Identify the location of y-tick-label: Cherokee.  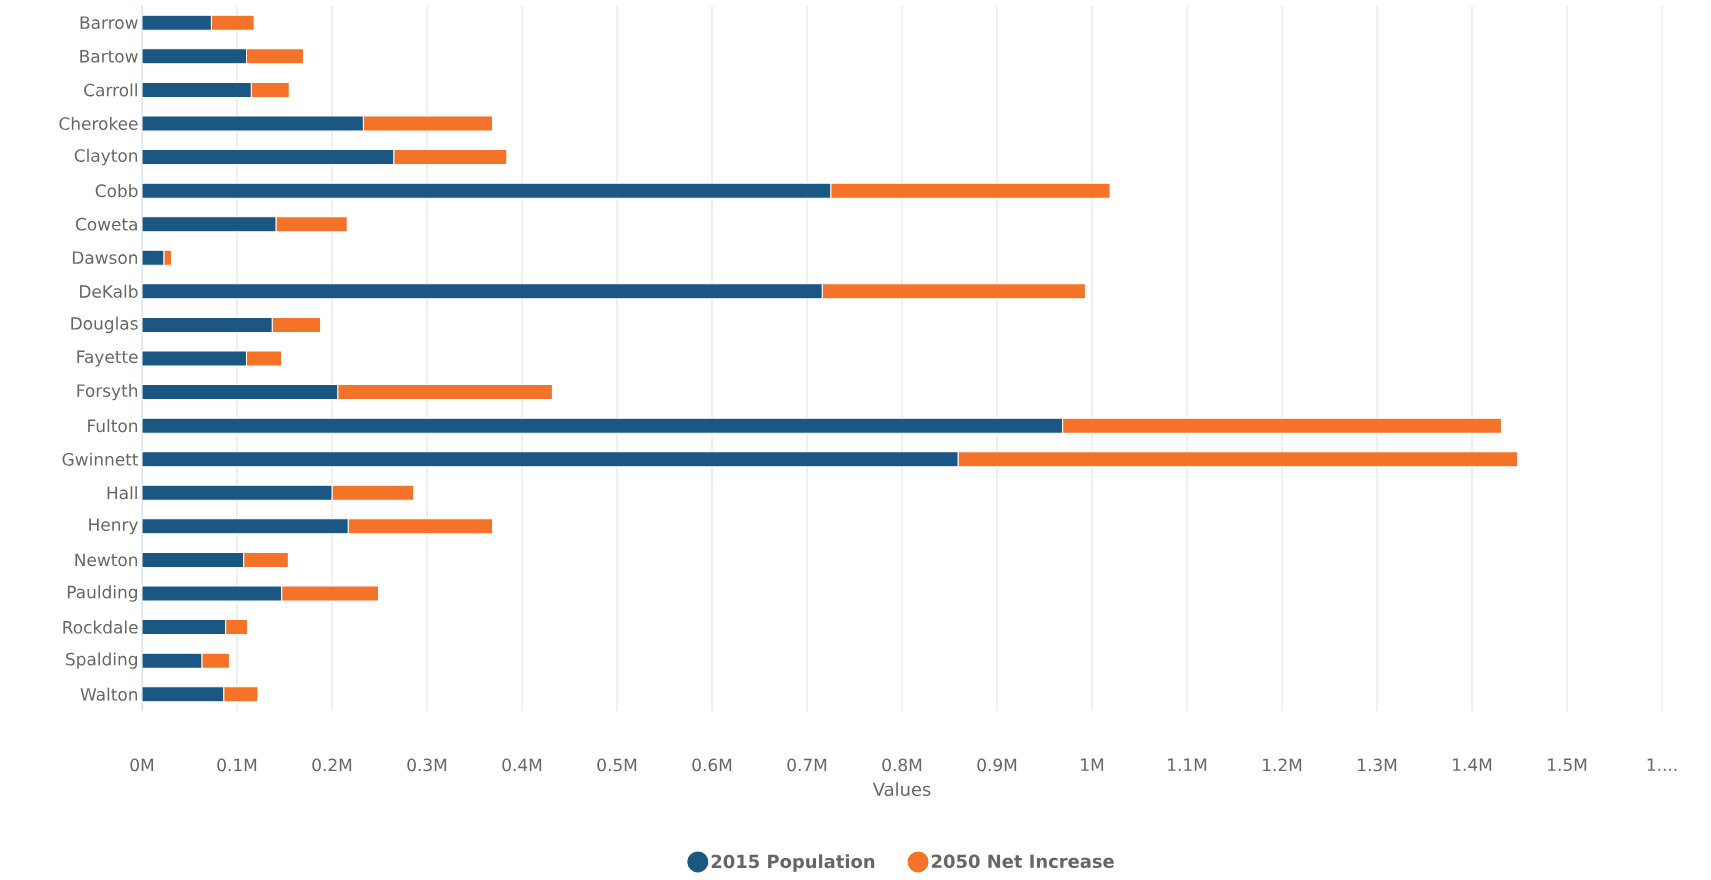
(98, 123).